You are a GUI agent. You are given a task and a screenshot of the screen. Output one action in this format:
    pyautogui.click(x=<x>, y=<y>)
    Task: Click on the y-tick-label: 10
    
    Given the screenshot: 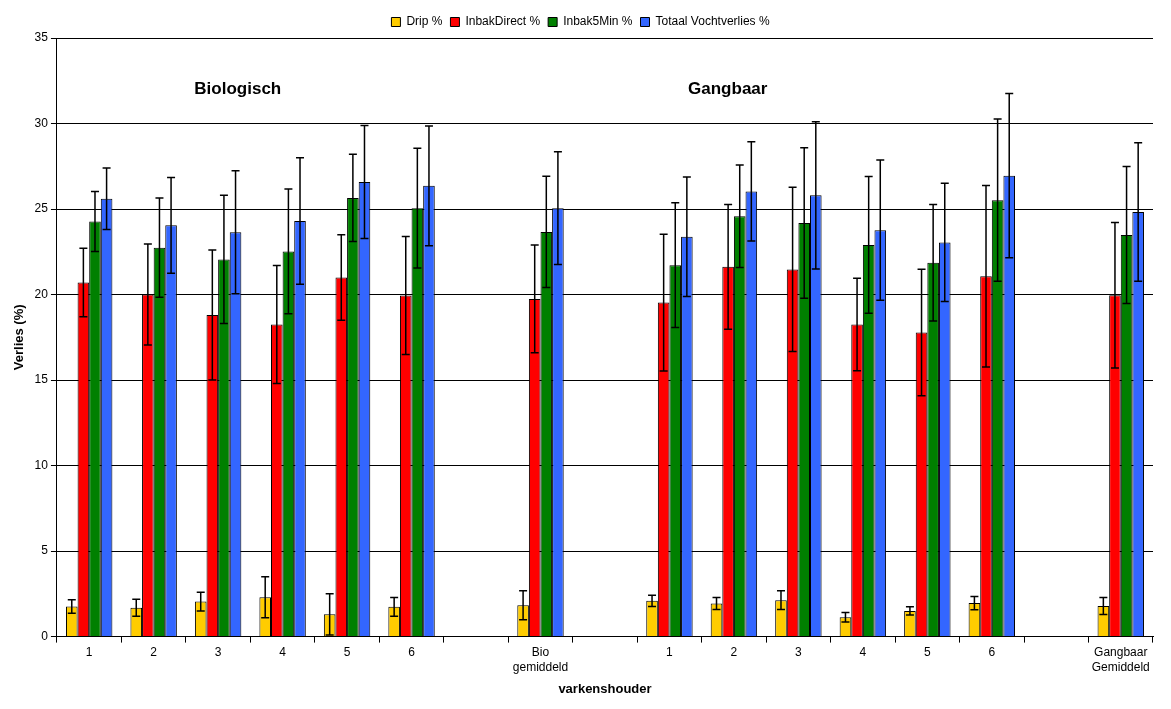 What is the action you would take?
    pyautogui.click(x=41, y=464)
    